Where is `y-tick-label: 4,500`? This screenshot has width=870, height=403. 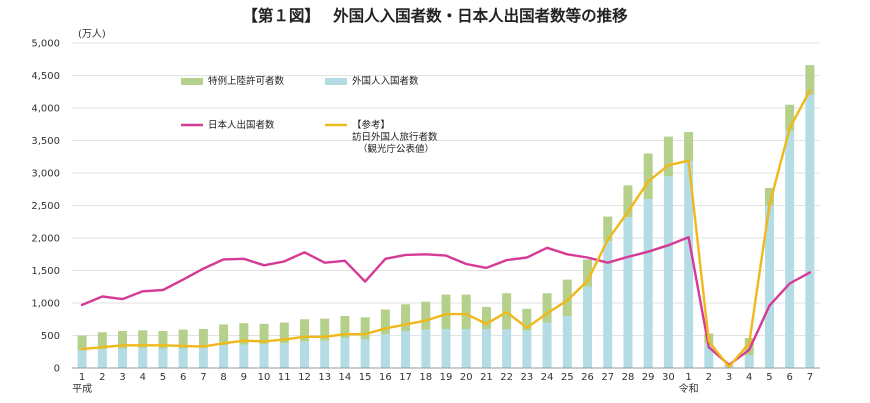 y-tick-label: 4,500 is located at coordinates (45, 76).